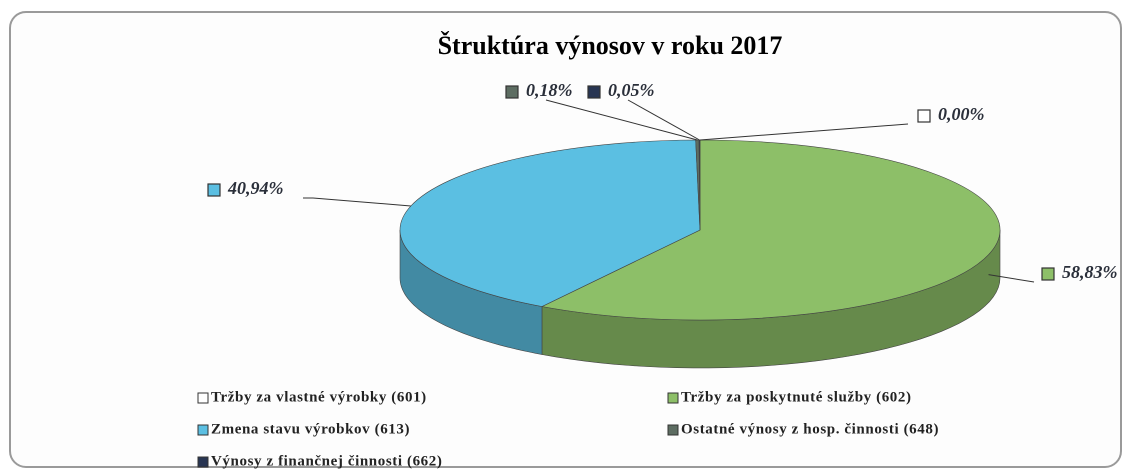  Describe the element at coordinates (1090, 272) in the screenshot. I see `value-label: 58,83%` at that location.